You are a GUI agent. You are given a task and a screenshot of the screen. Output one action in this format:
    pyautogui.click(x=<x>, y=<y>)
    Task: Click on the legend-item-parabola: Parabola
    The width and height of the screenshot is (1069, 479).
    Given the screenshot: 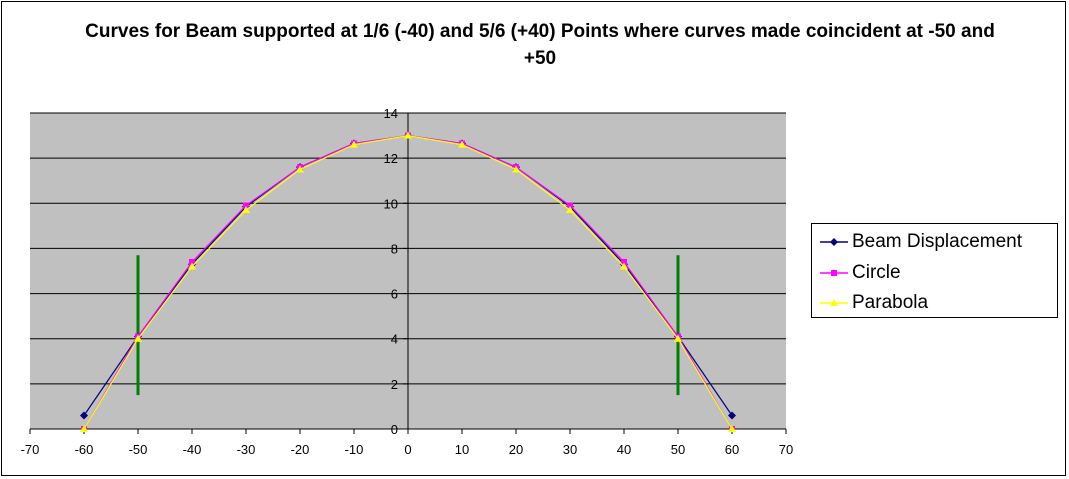 What is the action you would take?
    pyautogui.click(x=934, y=303)
    